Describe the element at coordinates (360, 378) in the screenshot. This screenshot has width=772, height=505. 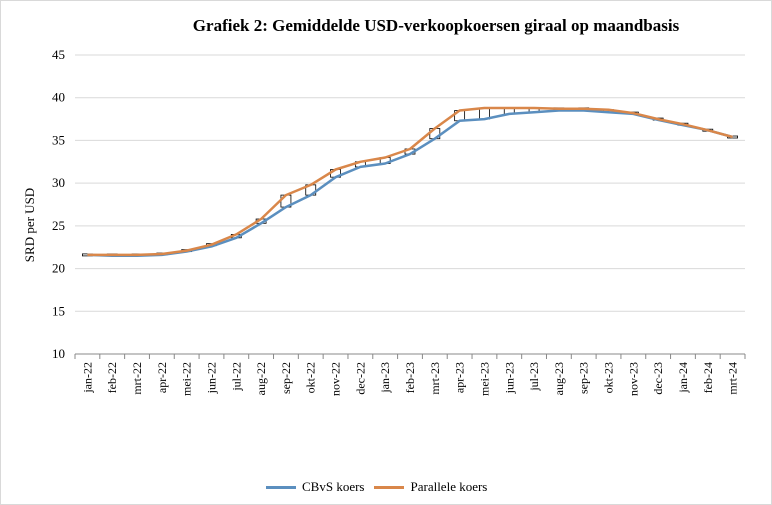
I see `x-tick-label: dec-22` at that location.